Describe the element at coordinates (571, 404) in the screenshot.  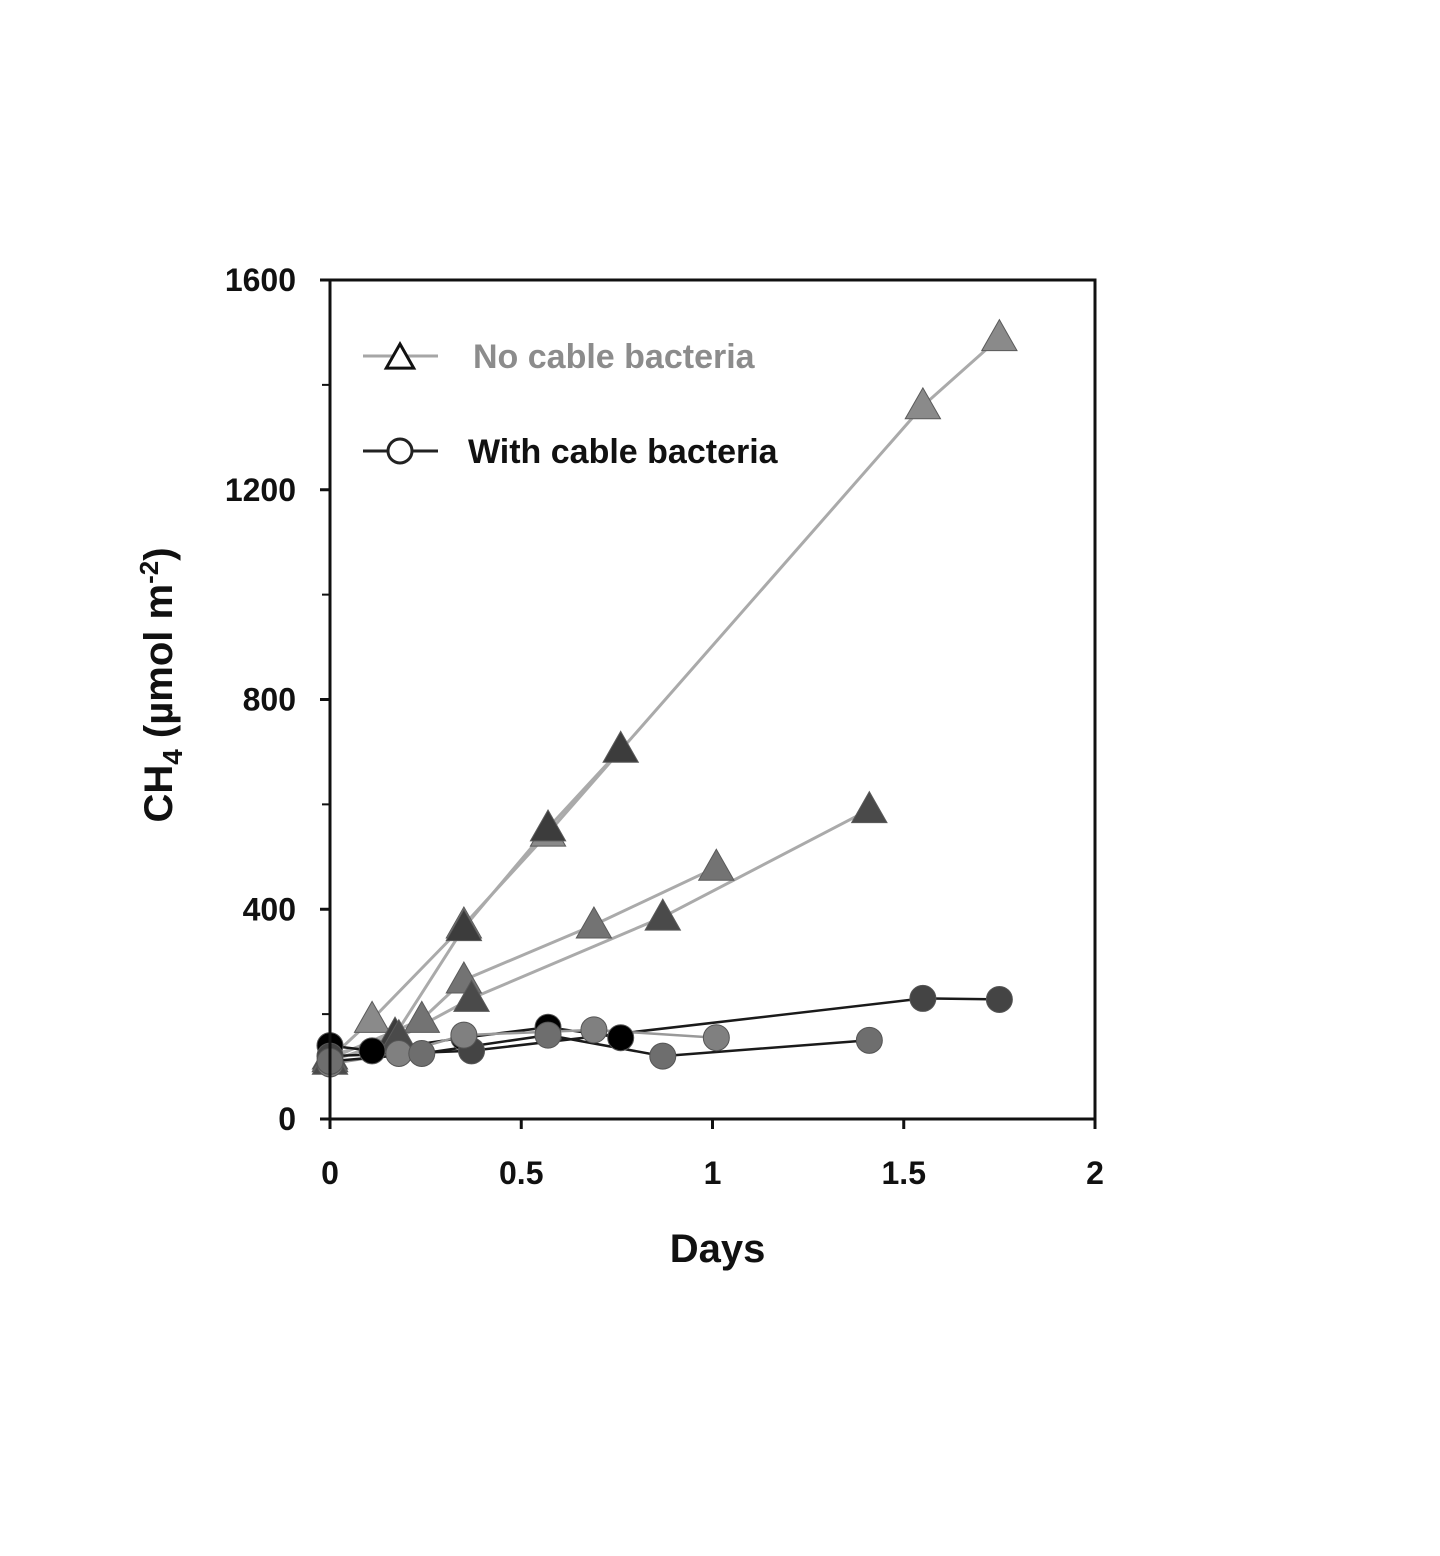
I see `legend: No cable bacteria With cable bacteria` at that location.